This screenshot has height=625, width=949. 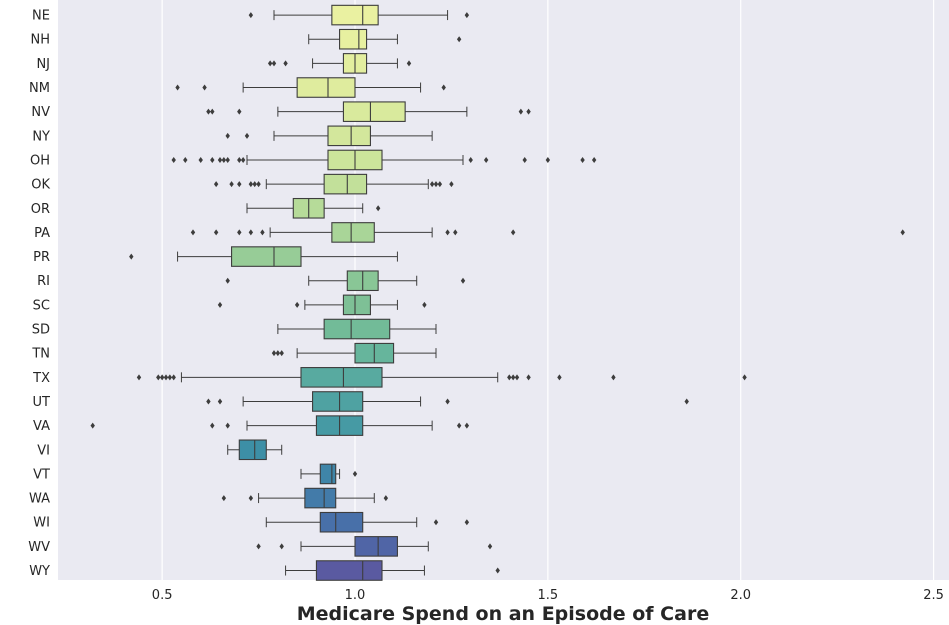 What do you see at coordinates (280, 425) in the screenshot?
I see `box-va` at bounding box center [280, 425].